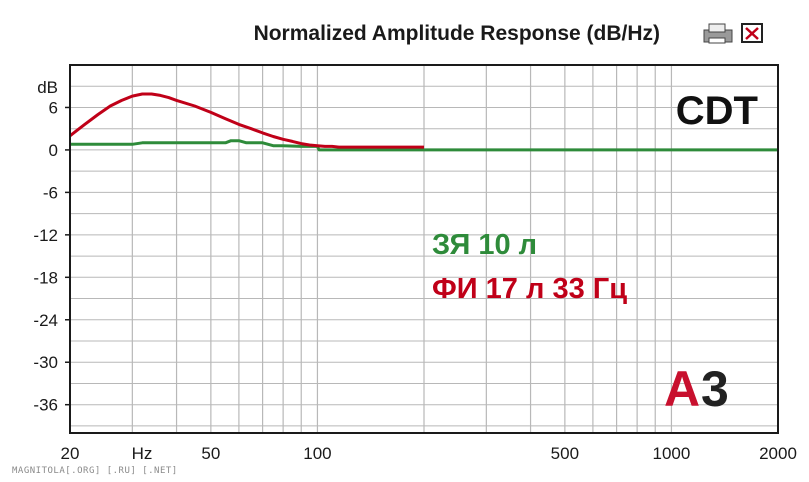  I want to click on series-layer, so click(423, 122).